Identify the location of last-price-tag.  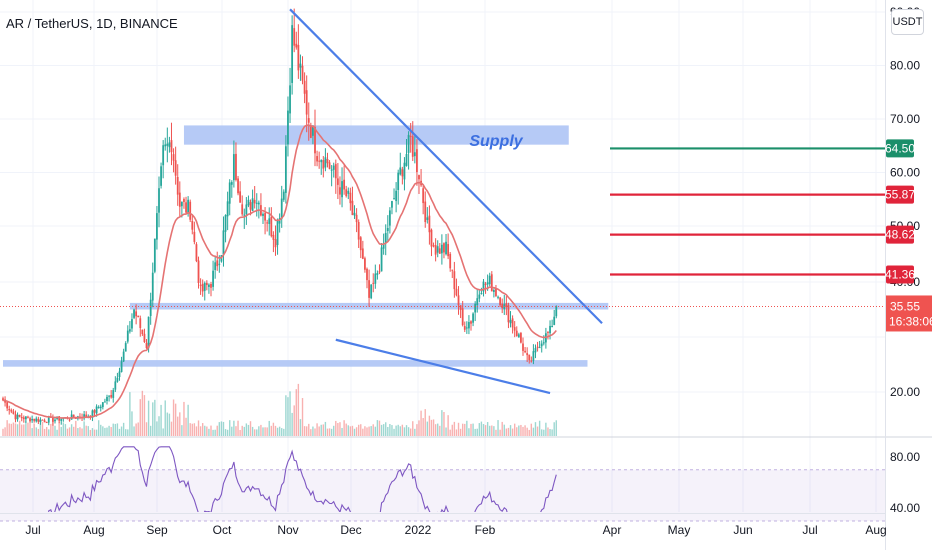
(909, 313).